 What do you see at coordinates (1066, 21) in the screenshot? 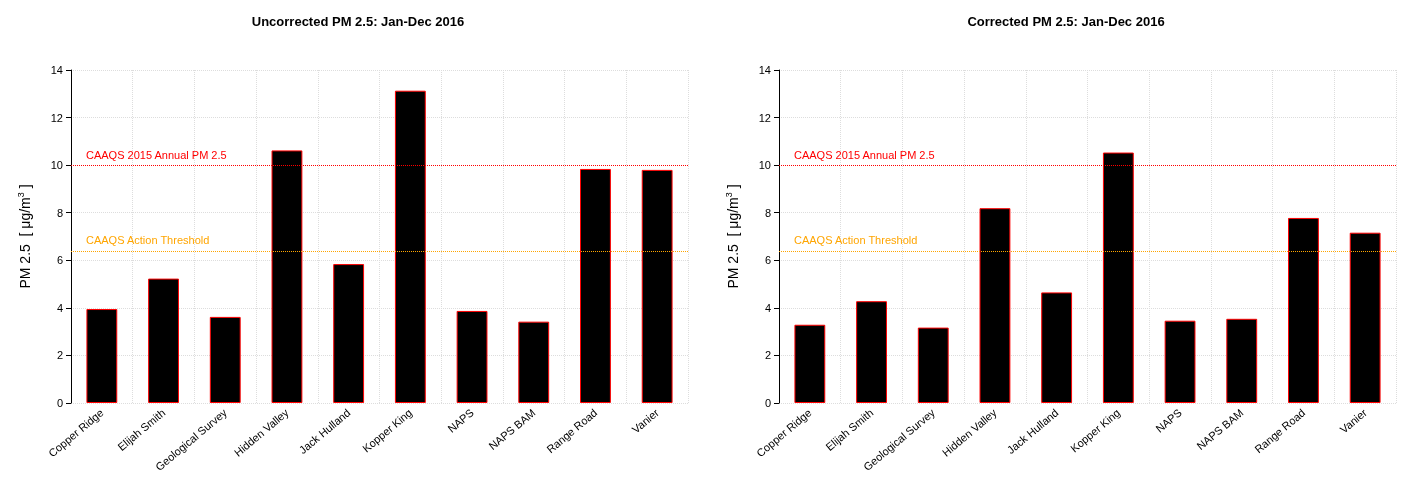
I see `chart-title: Corrected PM 2.5: Jan-Dec 2016` at bounding box center [1066, 21].